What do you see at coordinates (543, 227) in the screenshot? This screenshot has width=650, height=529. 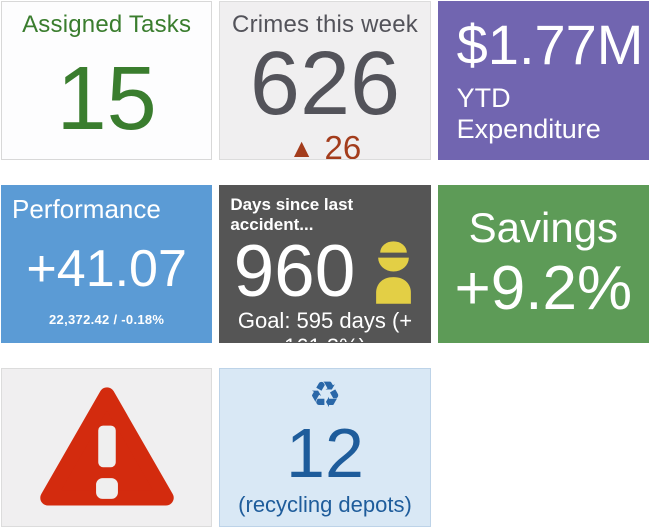 I see `savings-title: Savings` at bounding box center [543, 227].